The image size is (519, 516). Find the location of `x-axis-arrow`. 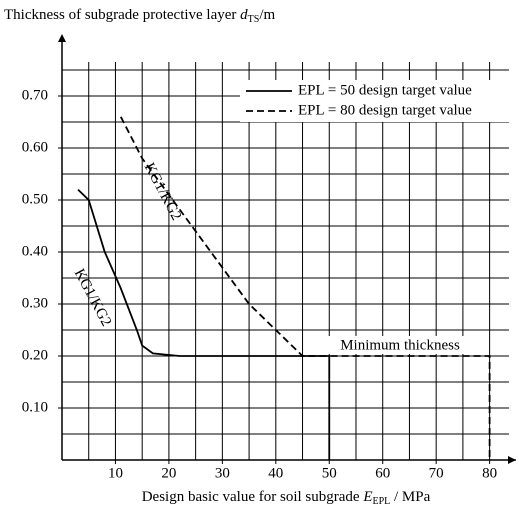

x-axis-arrow is located at coordinates (512, 460).